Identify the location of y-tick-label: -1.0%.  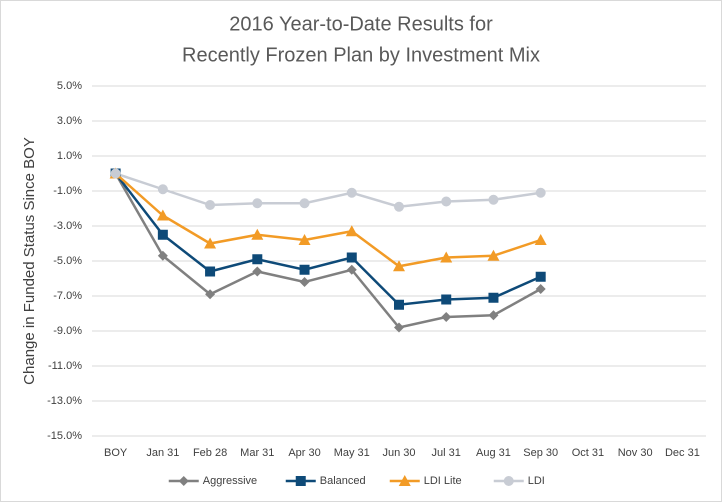
(67, 191).